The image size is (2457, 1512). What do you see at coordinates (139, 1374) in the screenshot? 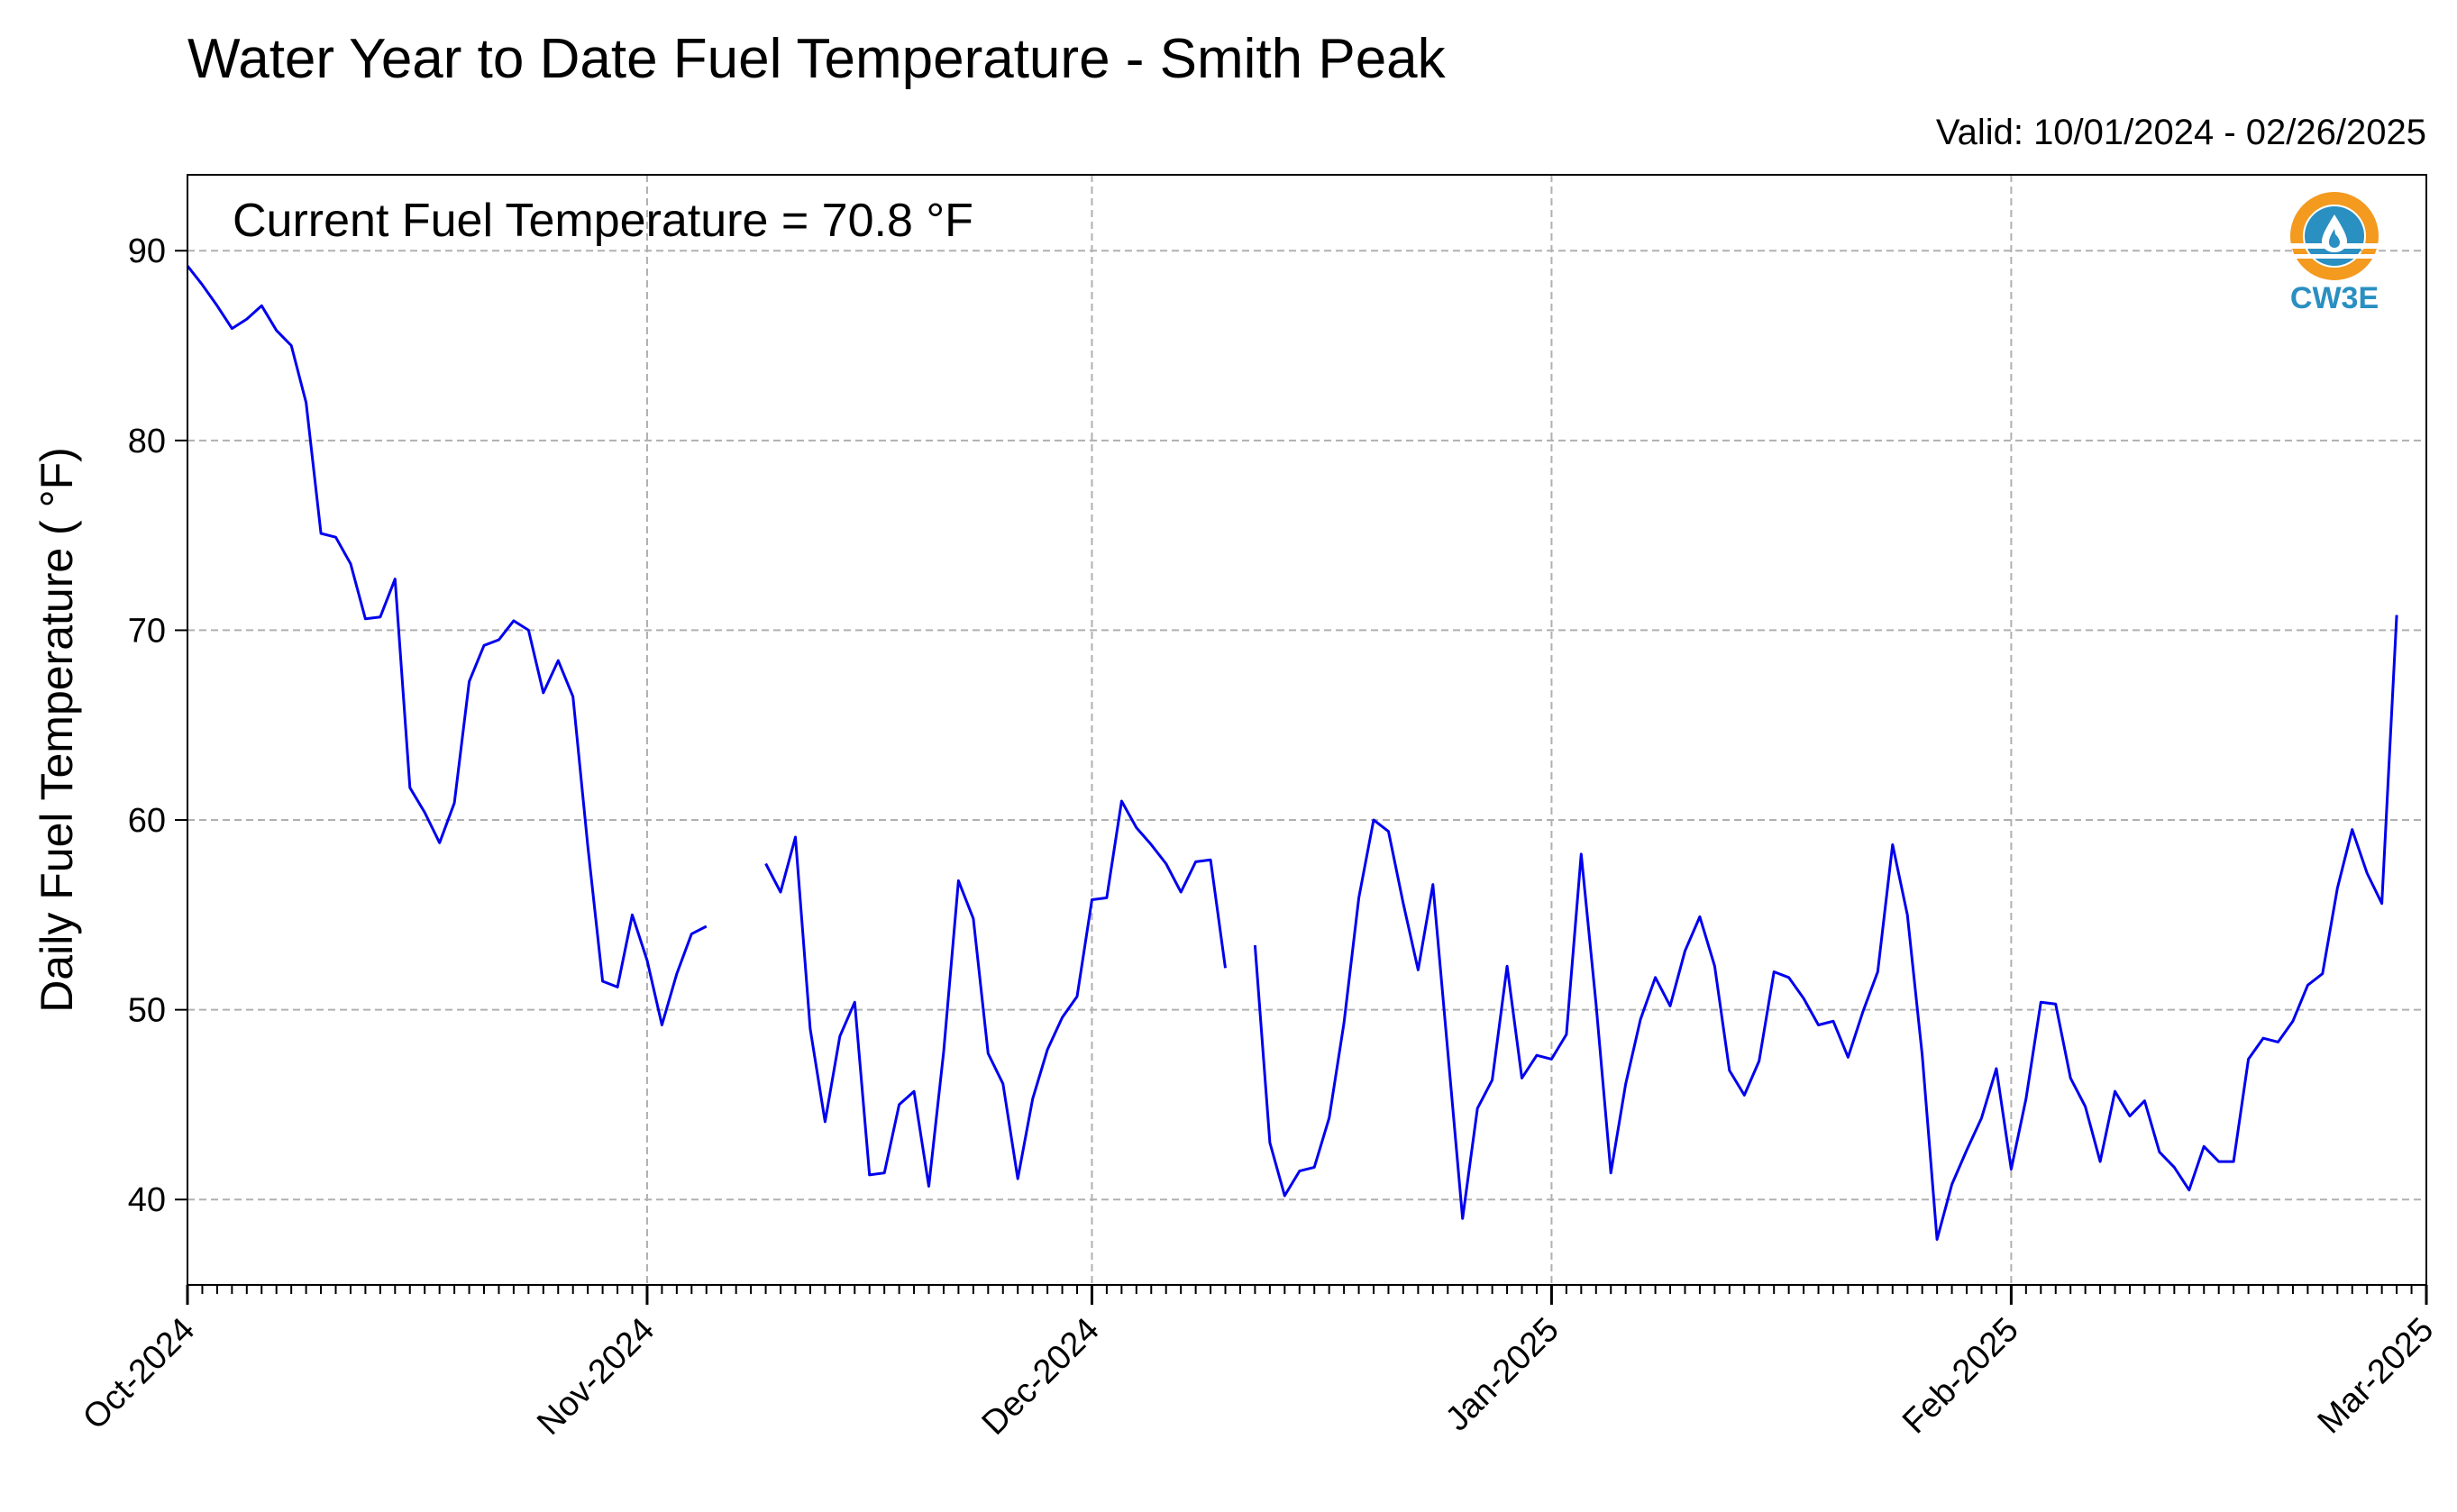
I see `x-tick-label: Oct-2024` at bounding box center [139, 1374].